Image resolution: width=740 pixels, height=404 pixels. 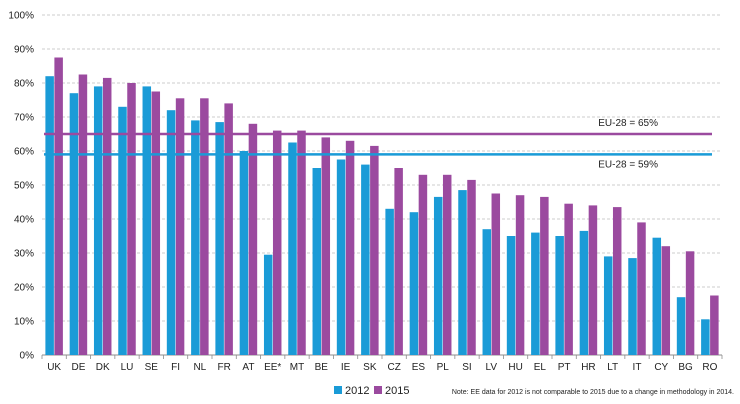 I want to click on y-tick-label: 10%, so click(x=24, y=322).